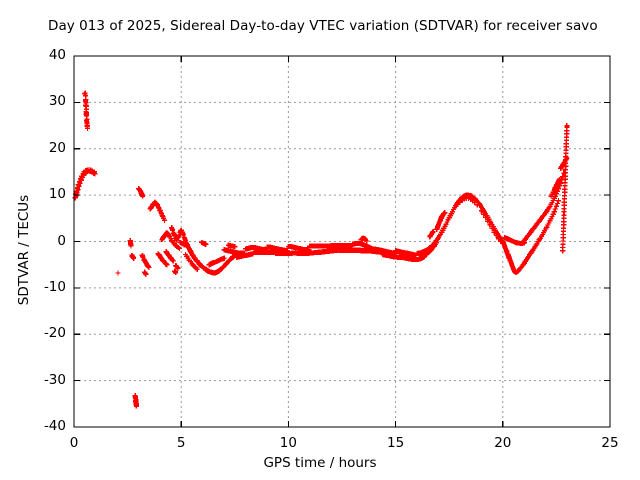 The image size is (640, 480). Describe the element at coordinates (610, 443) in the screenshot. I see `x-tick-label: 25` at that location.